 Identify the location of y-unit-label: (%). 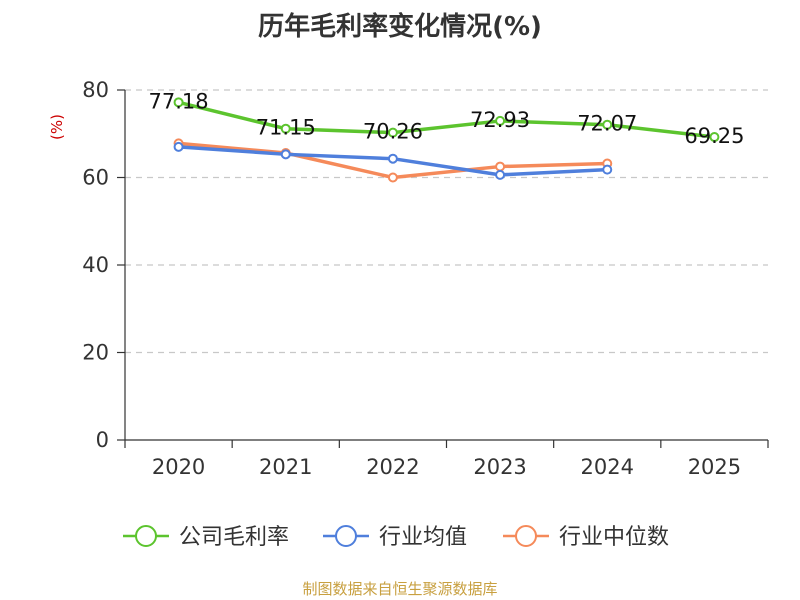
(57, 127).